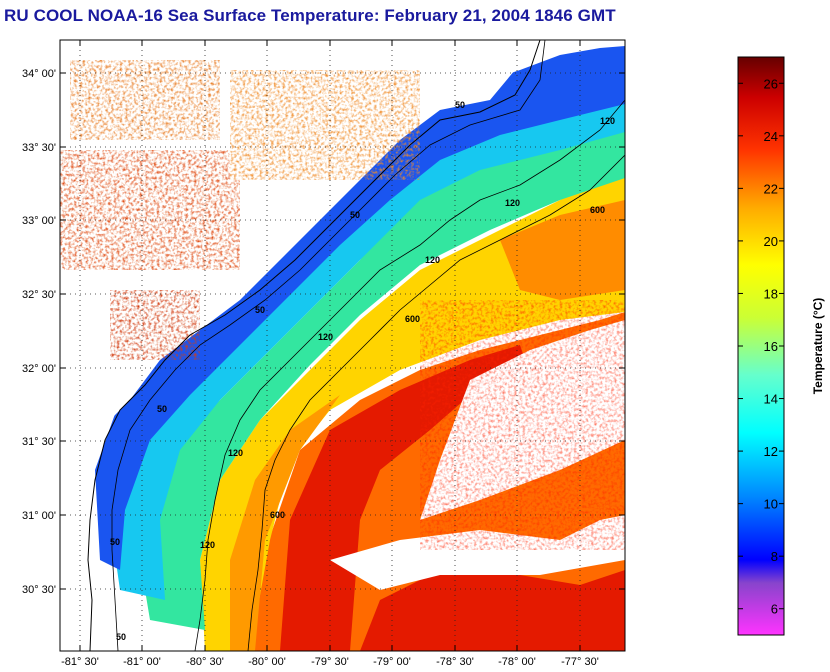 This screenshot has height=672, width=830. I want to click on sst-band-hot-offshore, so click(492, 610).